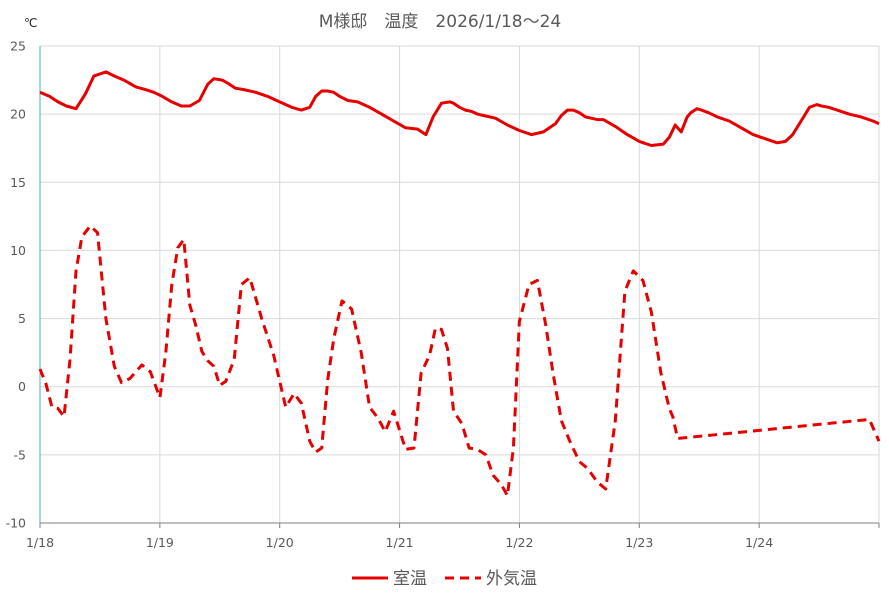 This screenshot has width=889, height=597. Describe the element at coordinates (16, 523) in the screenshot. I see `y-tick-label: -10` at that location.